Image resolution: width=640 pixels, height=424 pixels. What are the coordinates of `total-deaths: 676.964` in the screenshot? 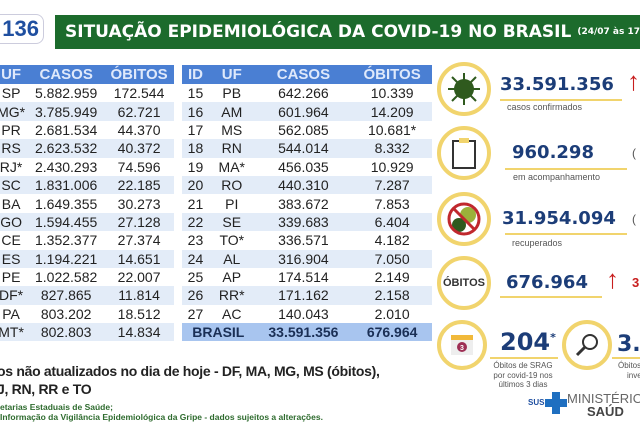 It's located at (392, 332).